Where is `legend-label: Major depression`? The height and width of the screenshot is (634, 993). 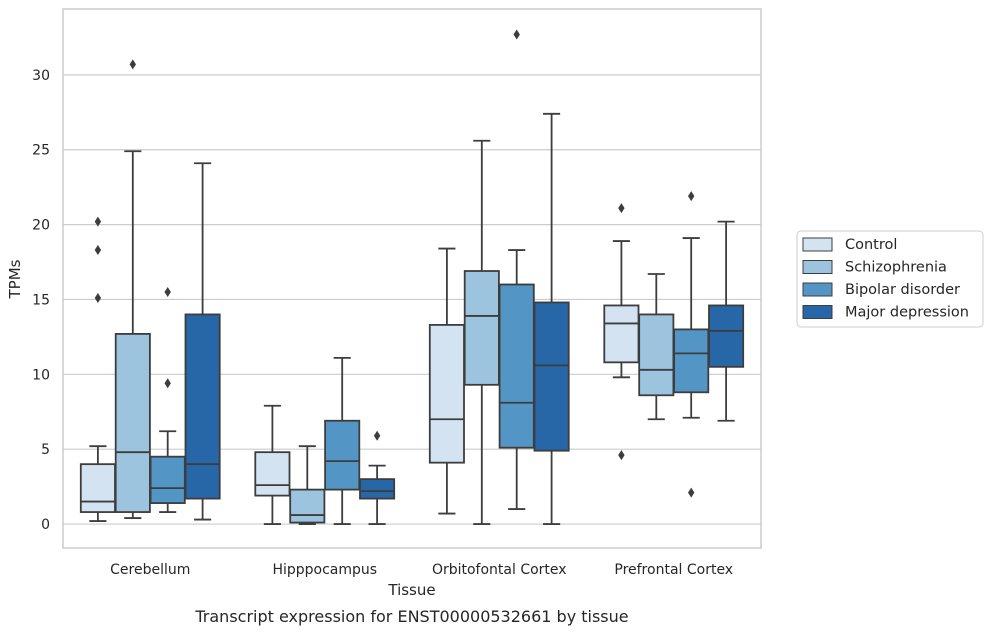 legend-label: Major depression is located at coordinates (907, 313).